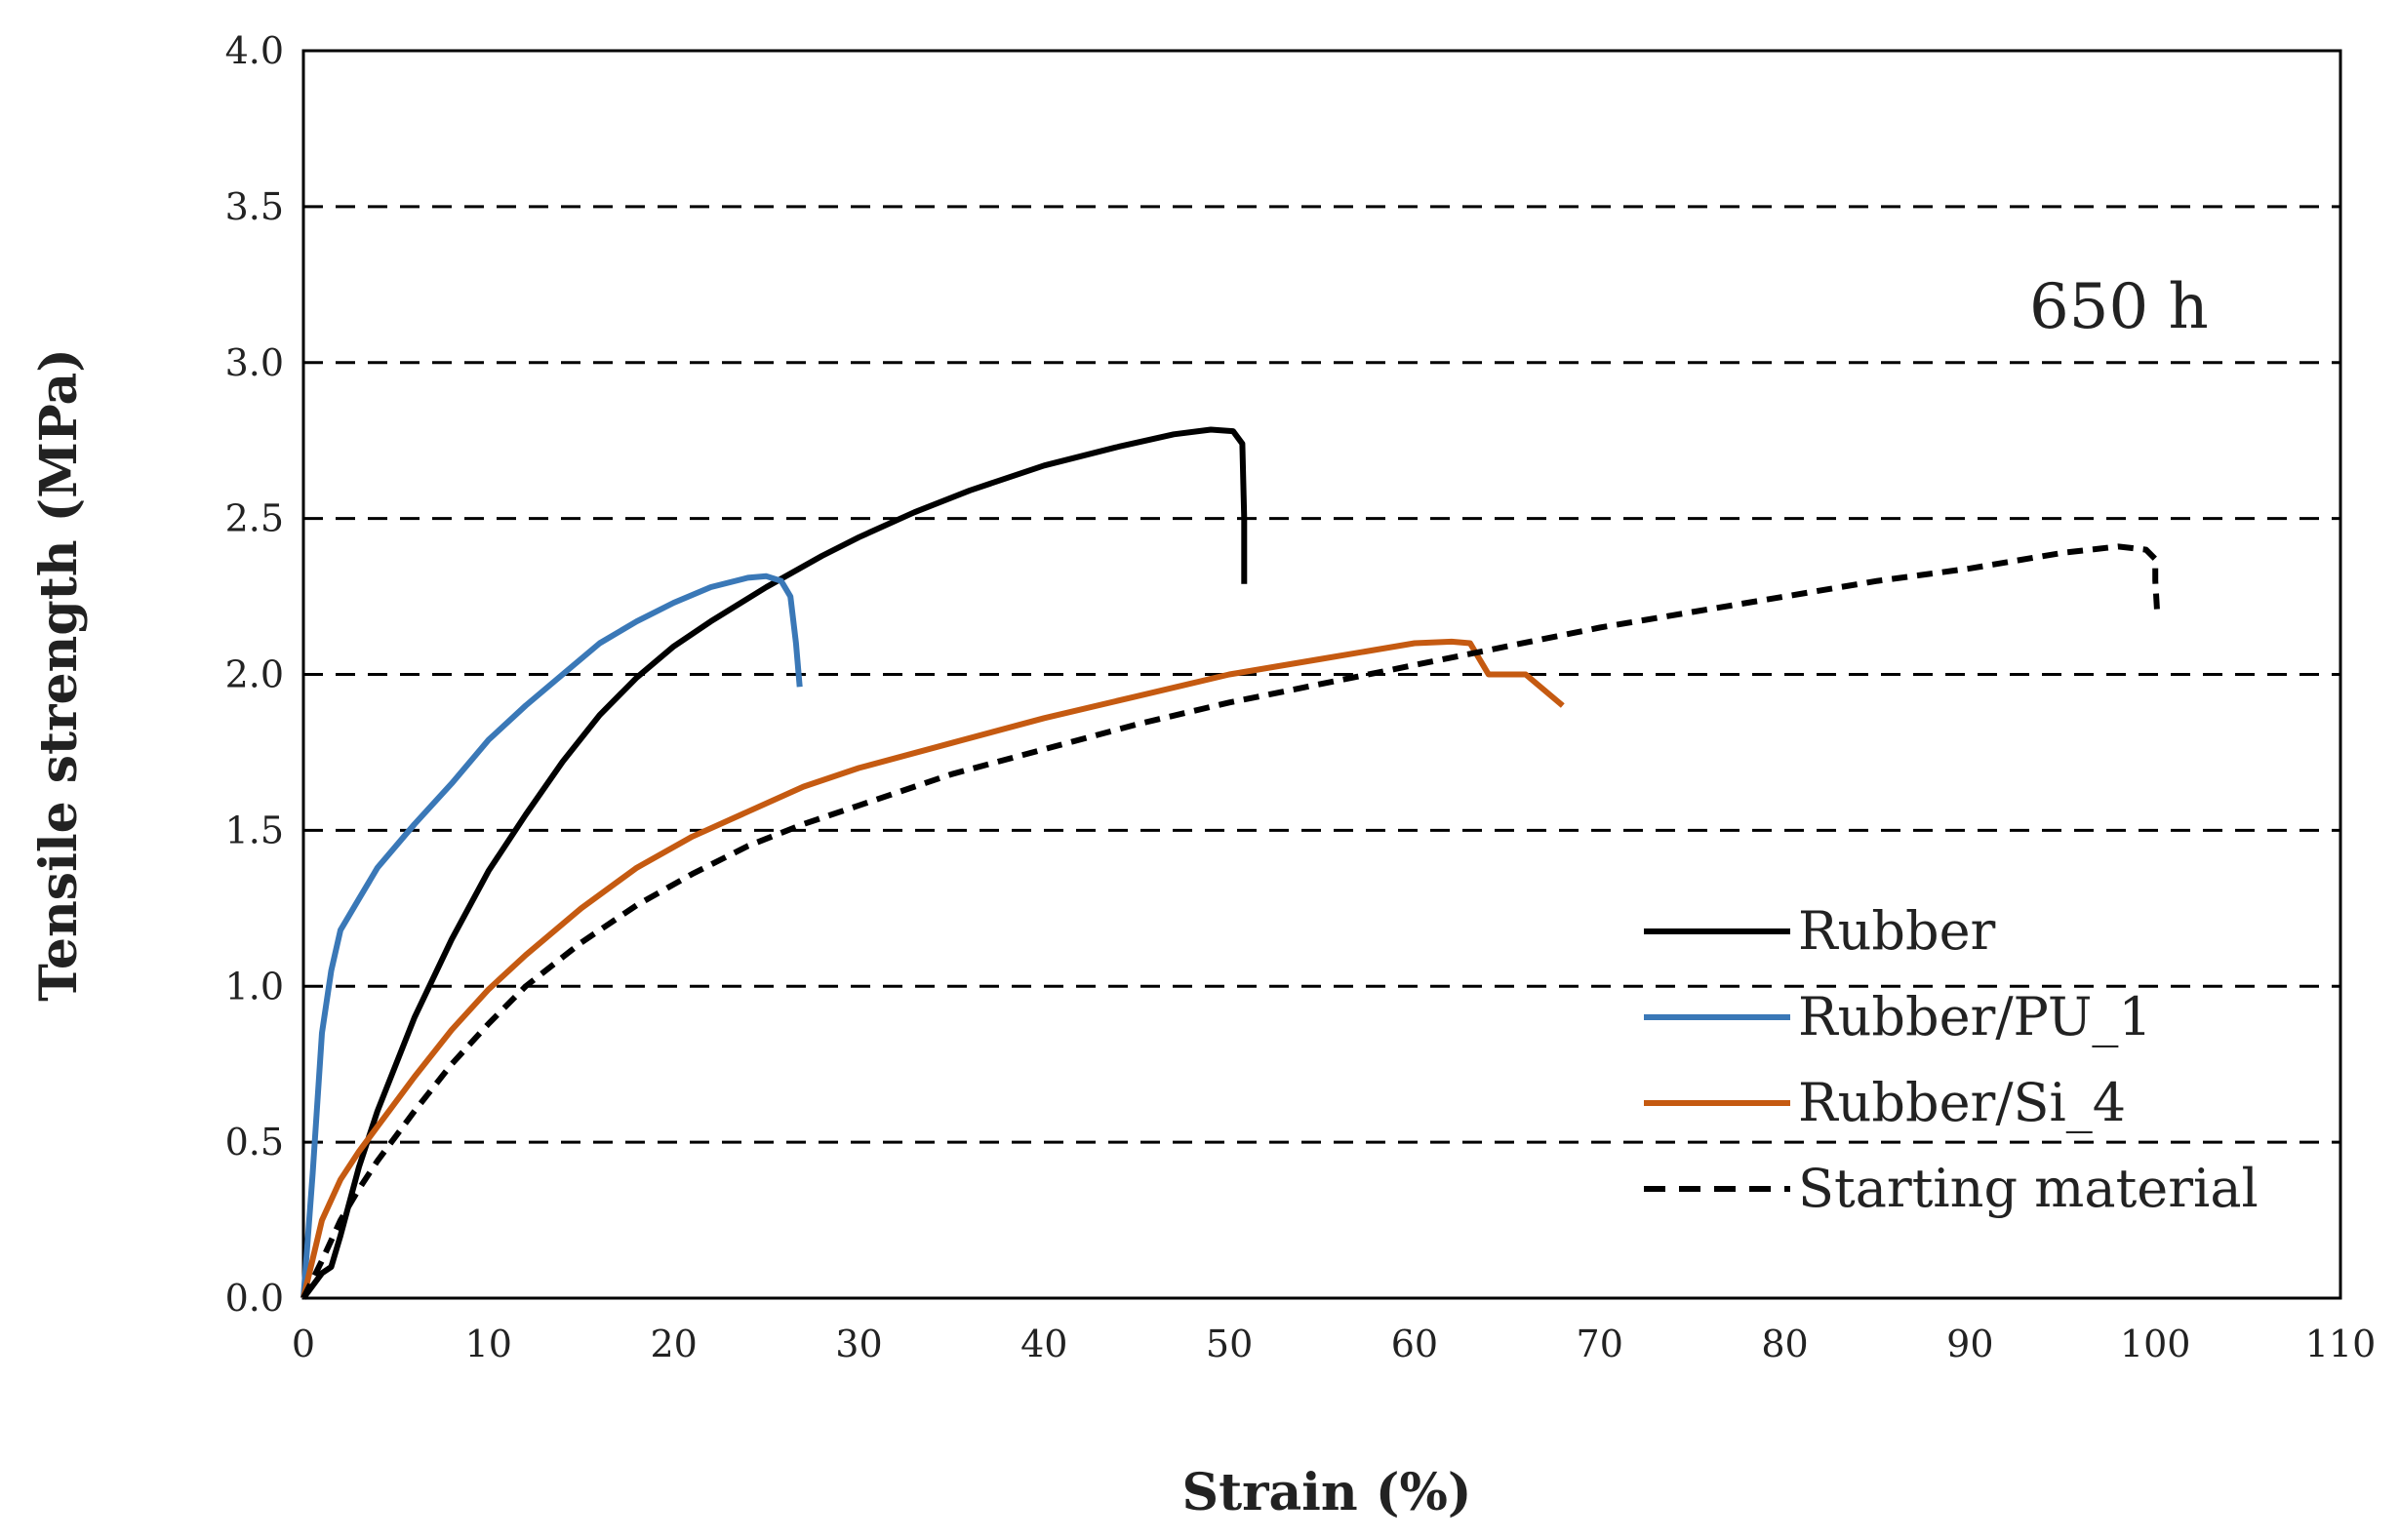 The width and height of the screenshot is (2399, 1540). I want to click on x-tick-label: 50, so click(1229, 1344).